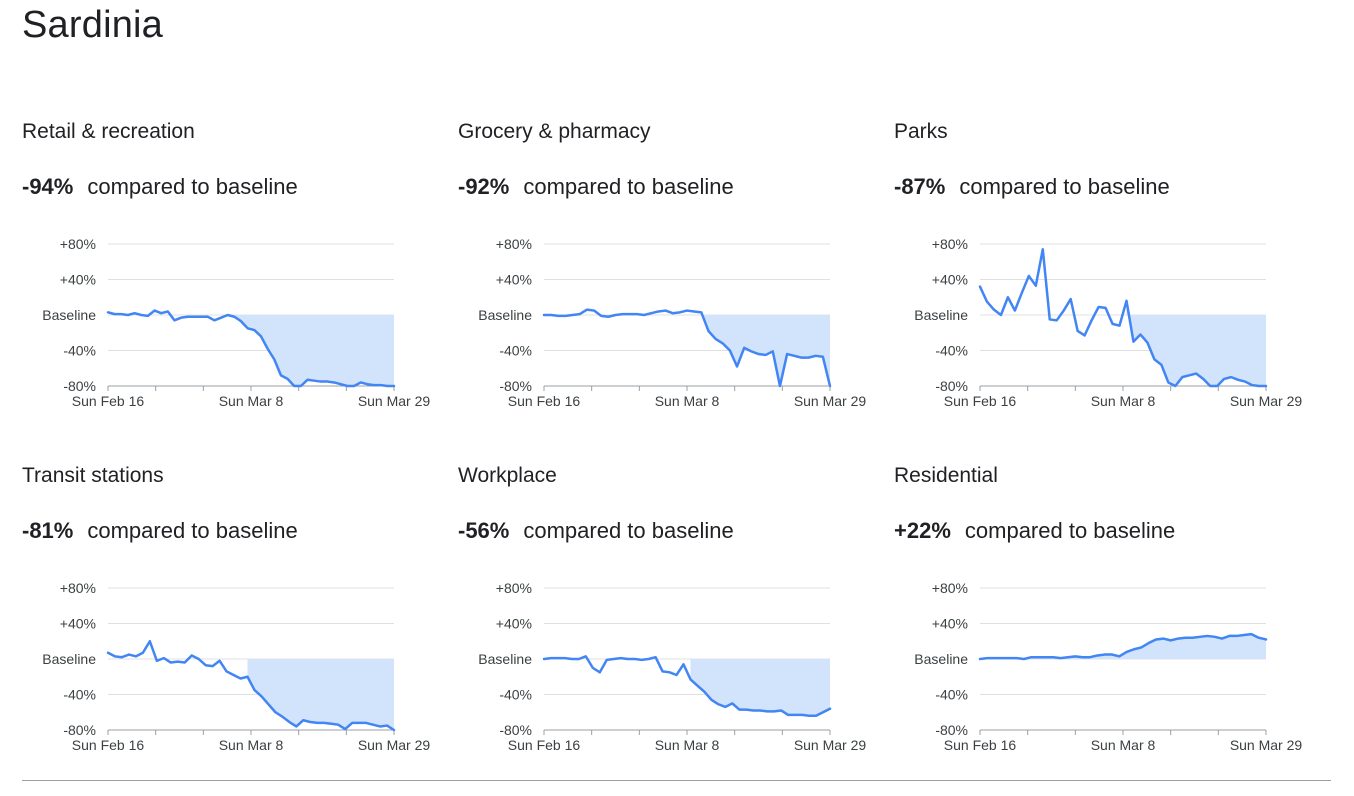 The height and width of the screenshot is (796, 1354). Describe the element at coordinates (93, 475) in the screenshot. I see `chart-title: Transit stations` at that location.